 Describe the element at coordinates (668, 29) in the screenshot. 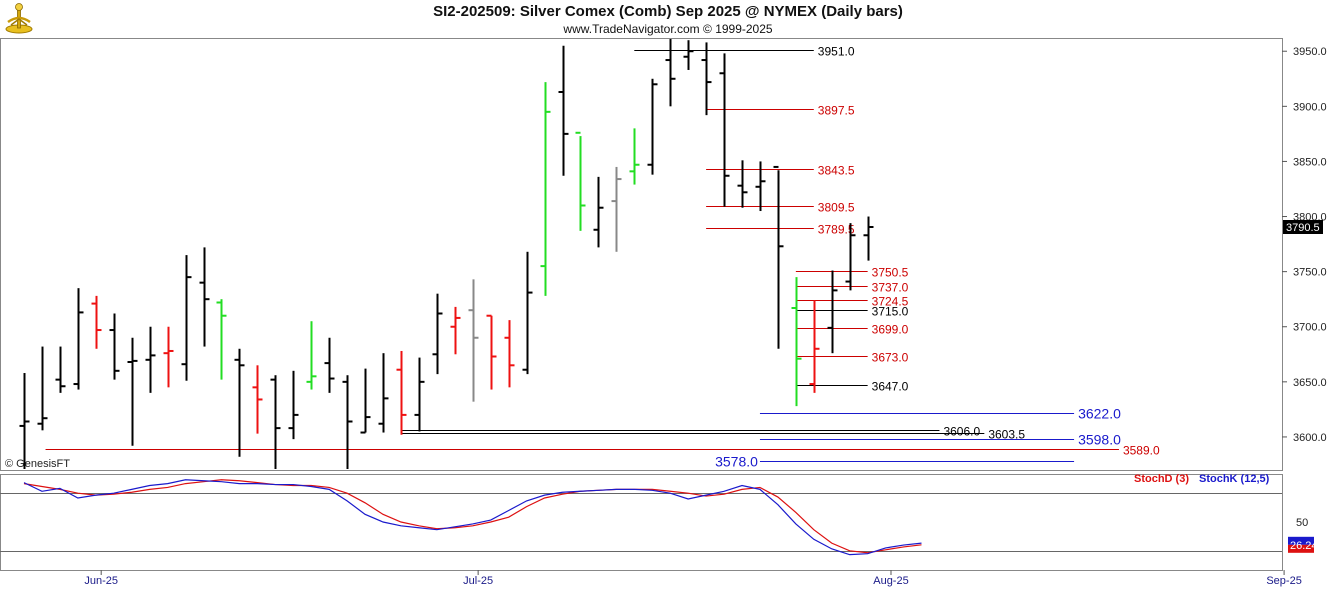

I see `chart-subtitle: www.TradeNavigator.com © 1999-2025` at that location.